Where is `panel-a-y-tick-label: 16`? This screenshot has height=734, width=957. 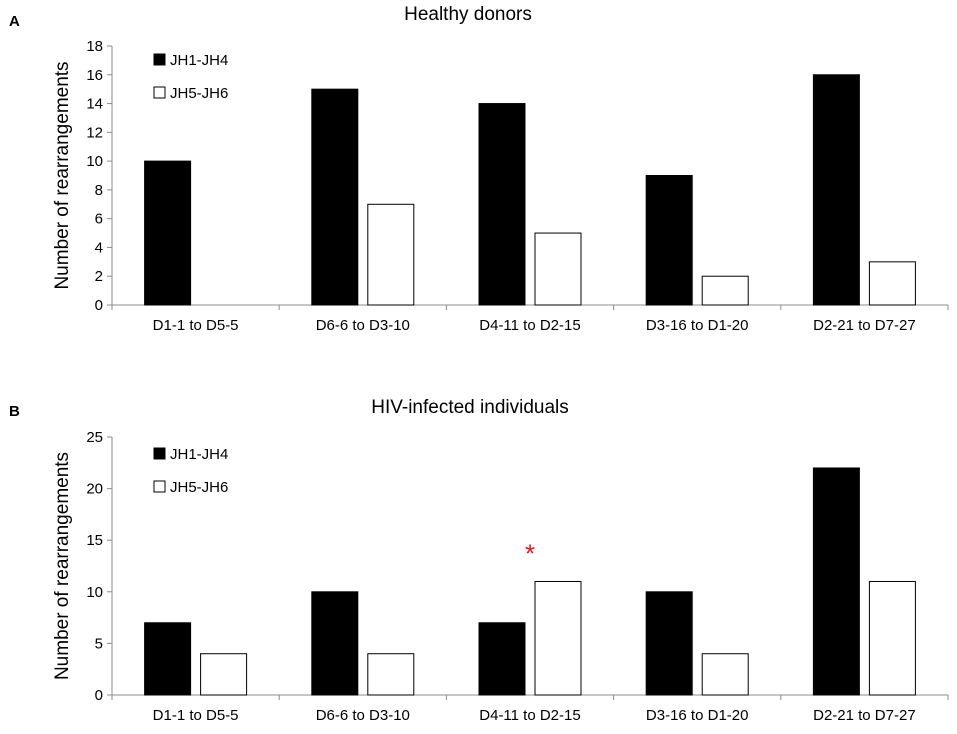 panel-a-y-tick-label: 16 is located at coordinates (94, 75).